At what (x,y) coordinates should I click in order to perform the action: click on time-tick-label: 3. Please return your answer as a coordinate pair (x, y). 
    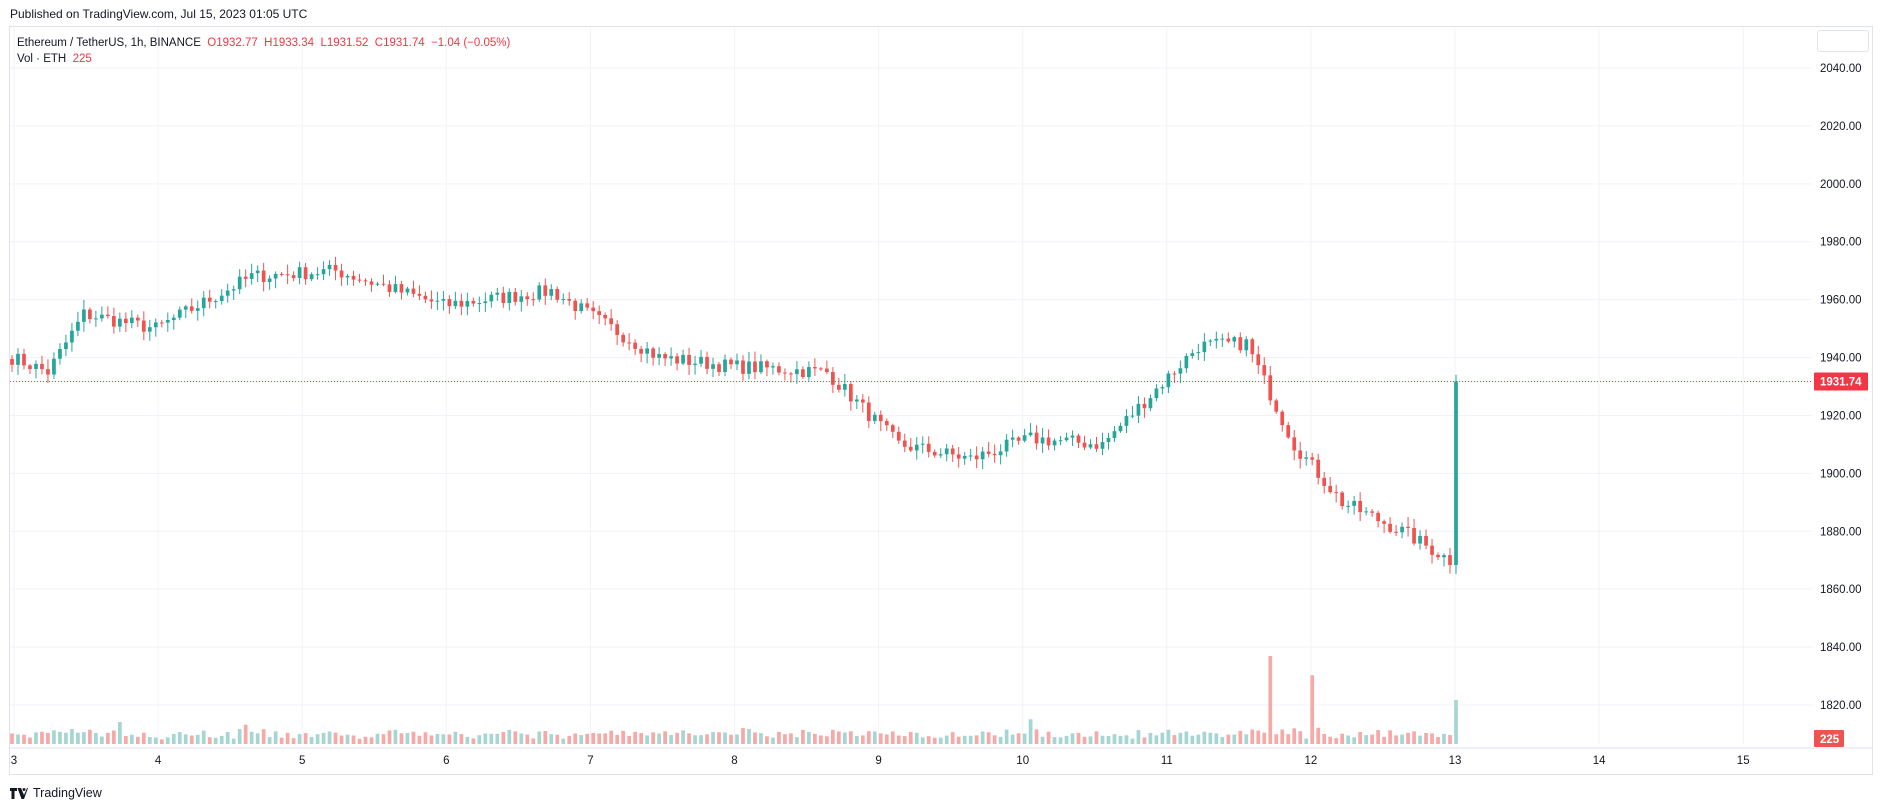
    Looking at the image, I should click on (14, 761).